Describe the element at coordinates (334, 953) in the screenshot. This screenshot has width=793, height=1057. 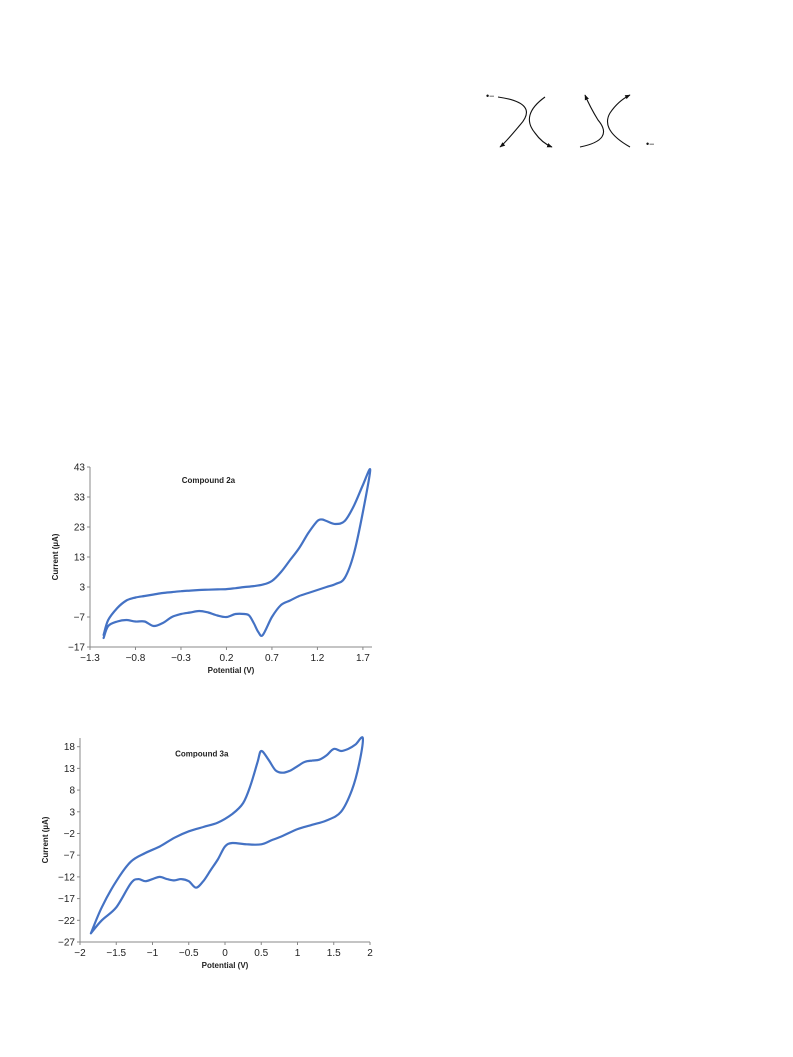
I see `x-tick-label: 1.5` at that location.